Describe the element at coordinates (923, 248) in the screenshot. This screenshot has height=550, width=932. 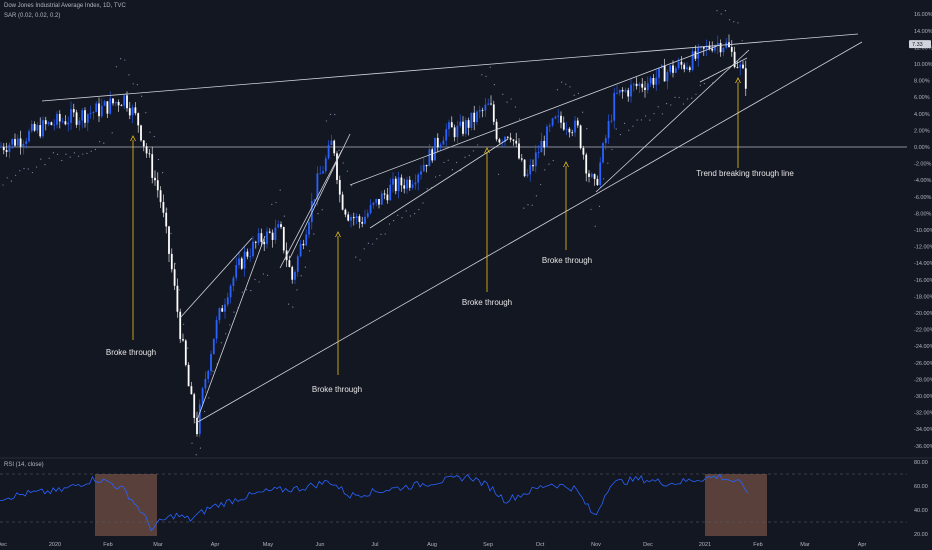
I see `price-tick-label: -12.00%` at that location.